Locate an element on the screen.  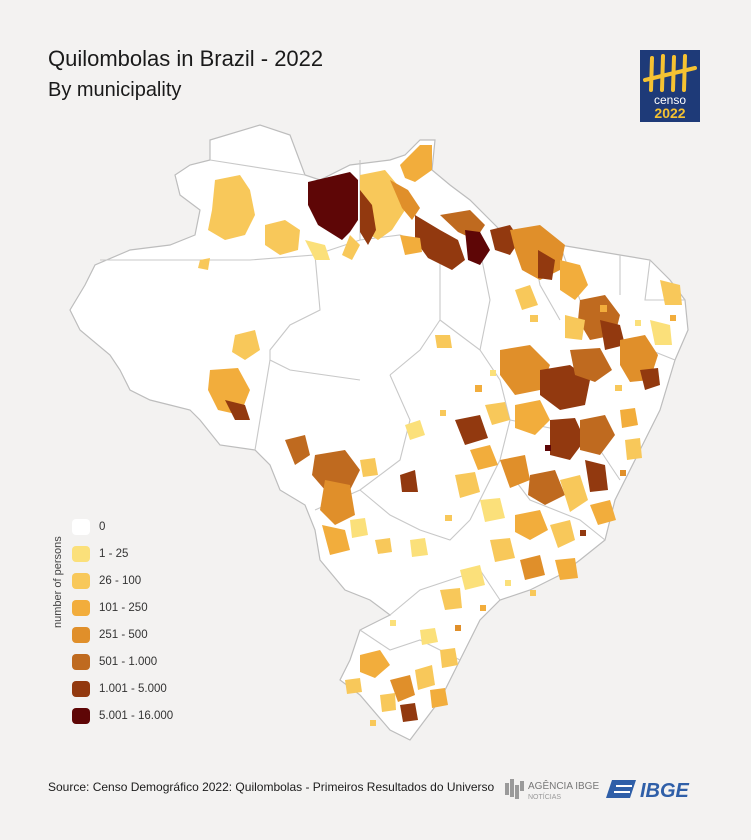
legend-label: 251 - 500 is located at coordinates (123, 635).